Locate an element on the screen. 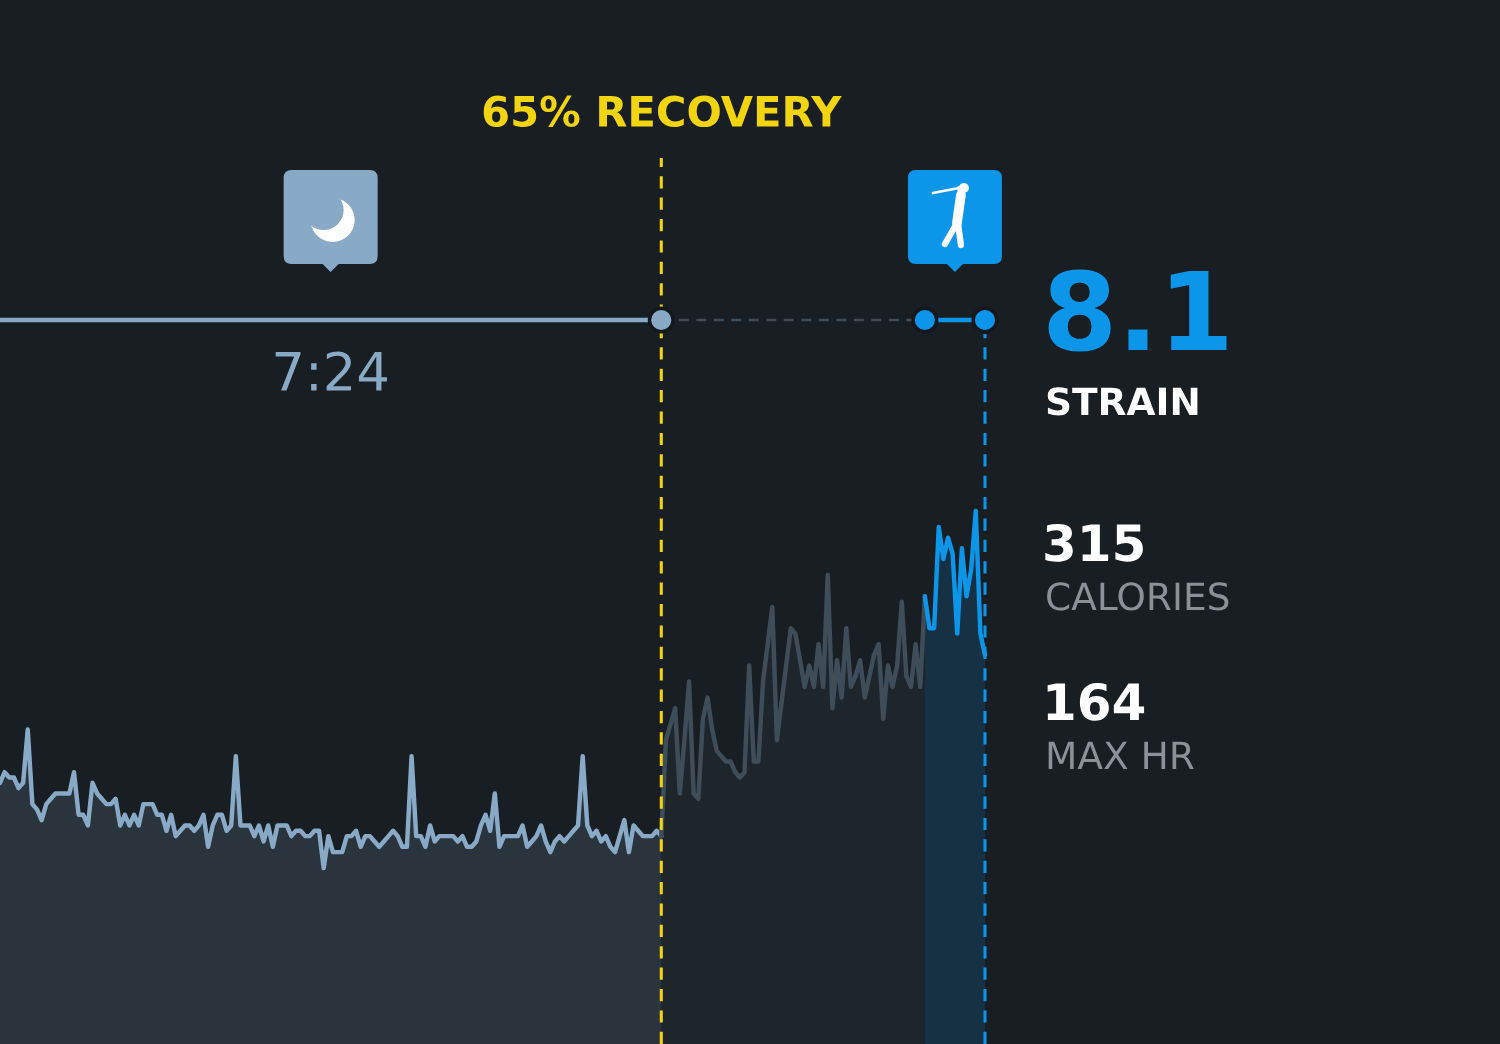 The height and width of the screenshot is (1044, 1500). data-label: 315 is located at coordinates (1094, 542).